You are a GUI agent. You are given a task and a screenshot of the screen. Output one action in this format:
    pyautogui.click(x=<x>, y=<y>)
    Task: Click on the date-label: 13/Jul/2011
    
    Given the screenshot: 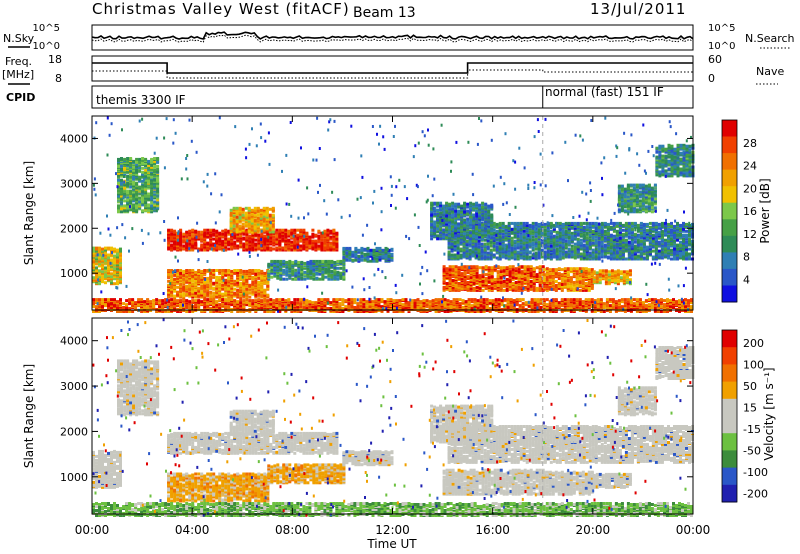 What is the action you would take?
    pyautogui.click(x=638, y=9)
    